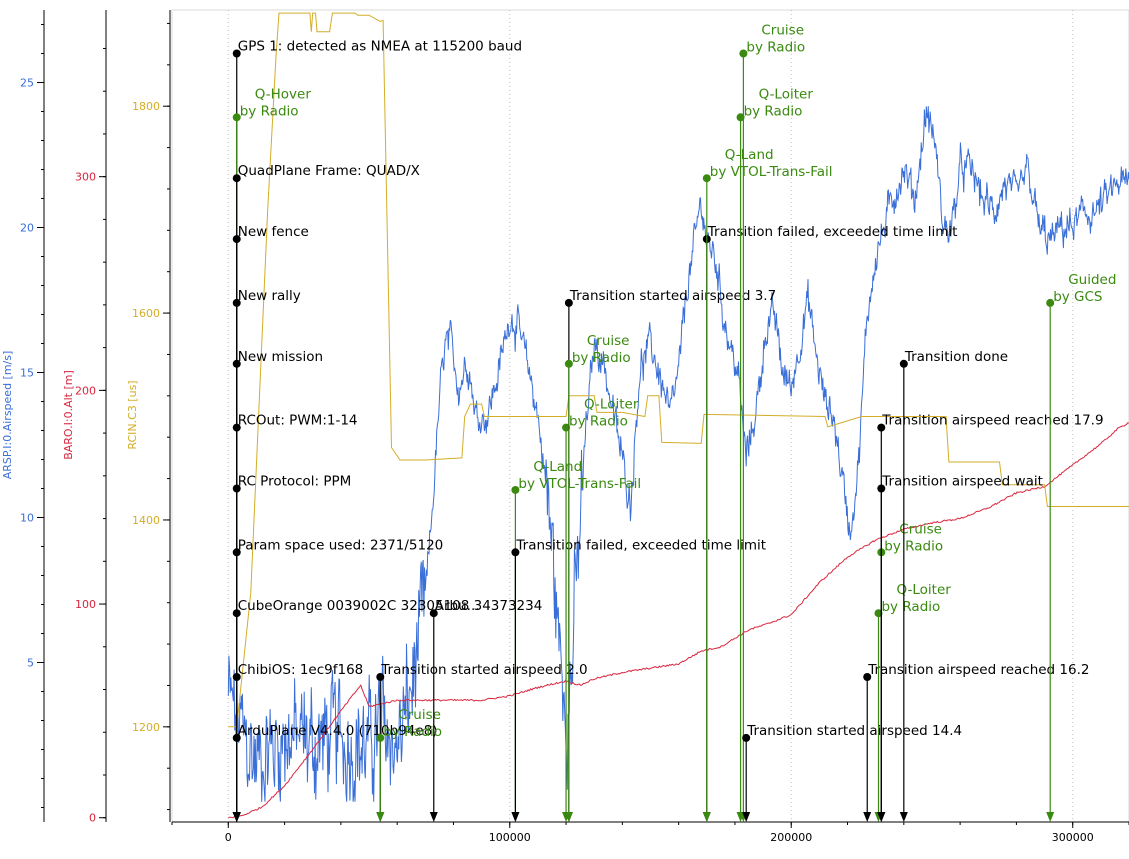 This screenshot has height=859, width=1129. Describe the element at coordinates (672, 296) in the screenshot. I see `event-label: Transition started airspeed 3.7` at that location.